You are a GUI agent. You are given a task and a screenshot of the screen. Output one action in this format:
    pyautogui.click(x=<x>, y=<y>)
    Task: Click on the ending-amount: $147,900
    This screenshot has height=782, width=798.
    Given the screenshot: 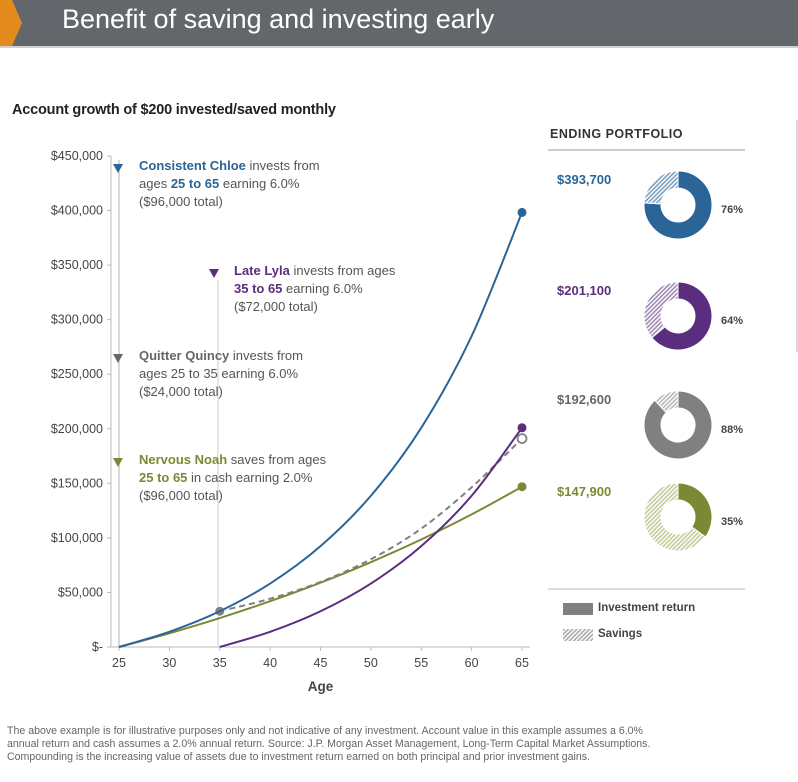 What is the action you would take?
    pyautogui.click(x=584, y=491)
    